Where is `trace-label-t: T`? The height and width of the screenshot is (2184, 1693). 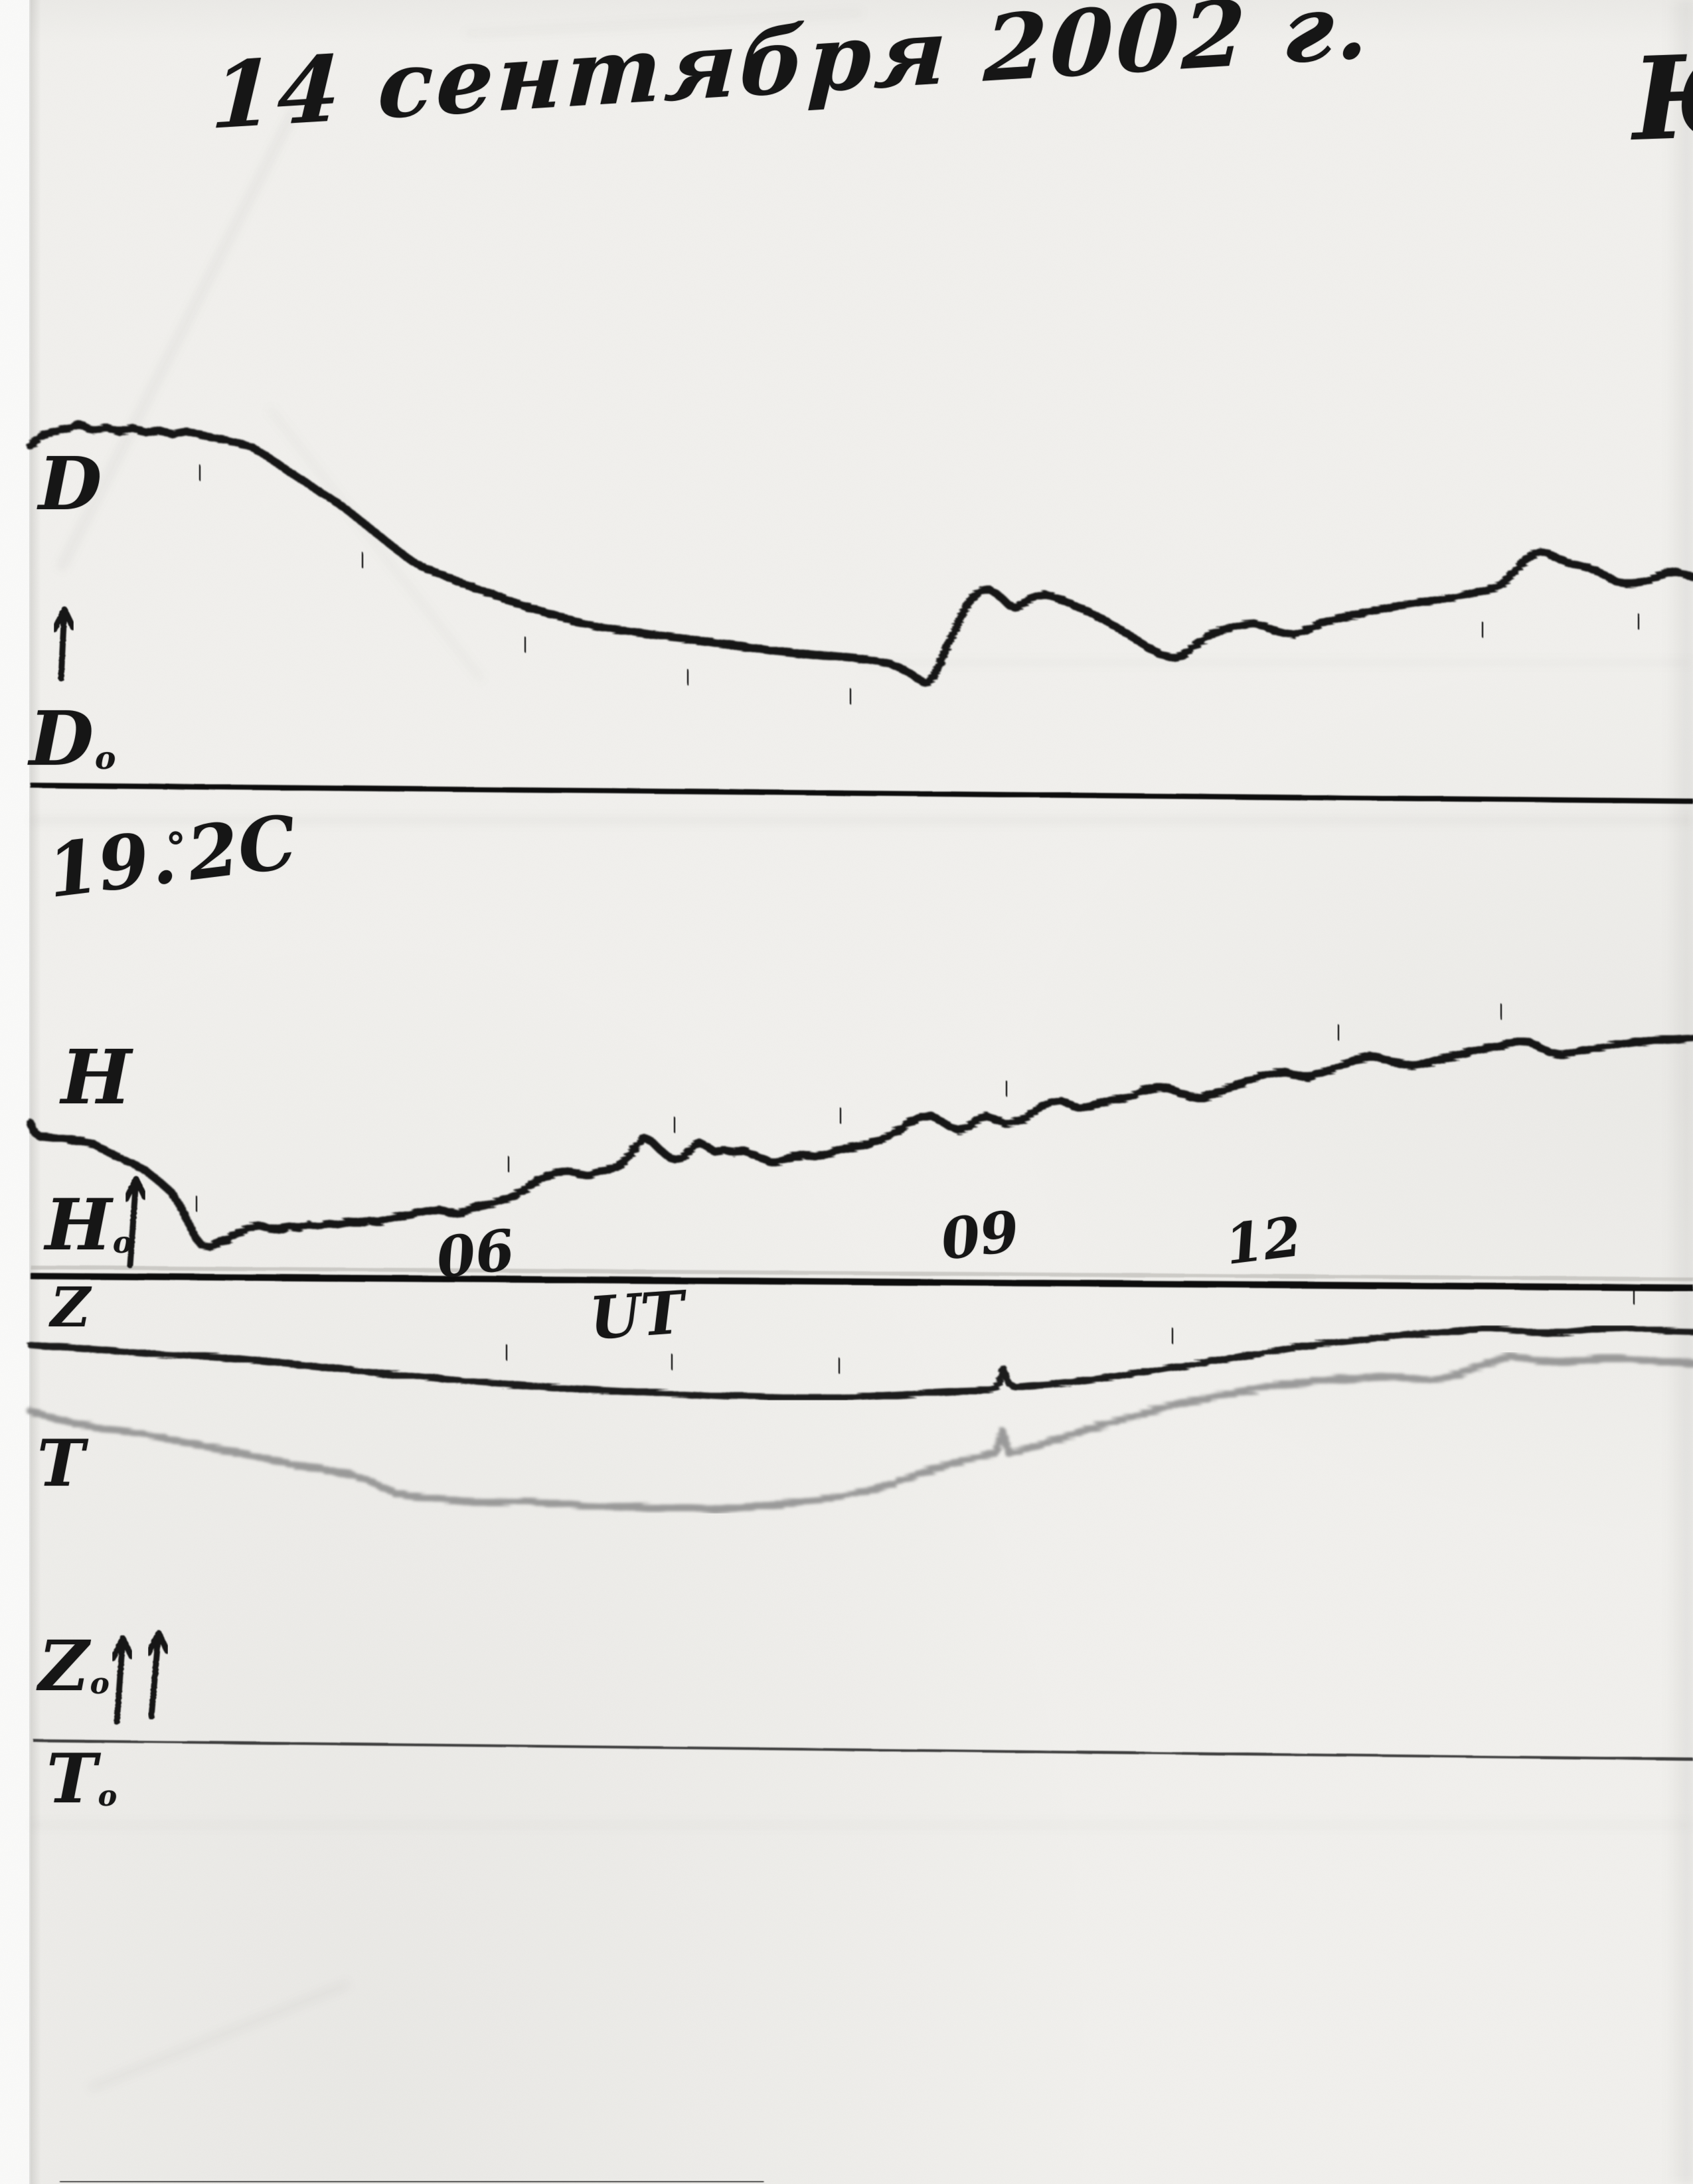
trace-label-t: T is located at coordinates (61, 1463).